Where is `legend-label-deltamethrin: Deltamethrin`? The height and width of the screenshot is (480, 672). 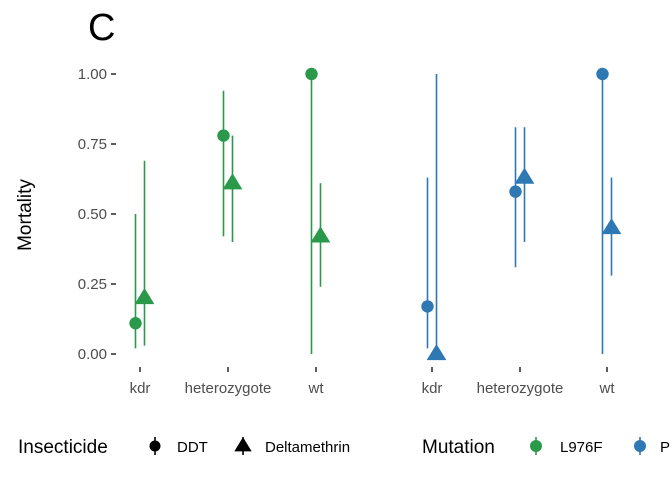
legend-label-deltamethrin: Deltamethrin is located at coordinates (307, 447).